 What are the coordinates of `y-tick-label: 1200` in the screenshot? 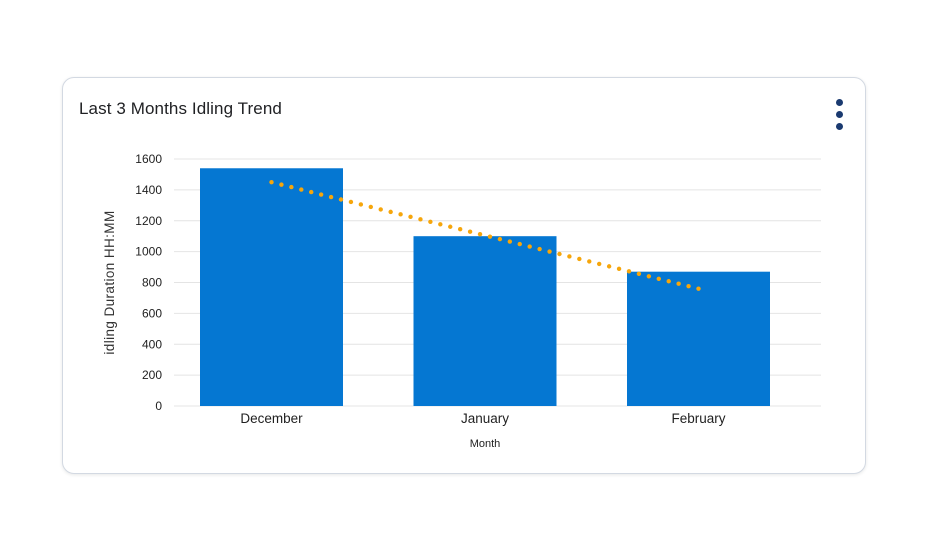 It's located at (148, 221).